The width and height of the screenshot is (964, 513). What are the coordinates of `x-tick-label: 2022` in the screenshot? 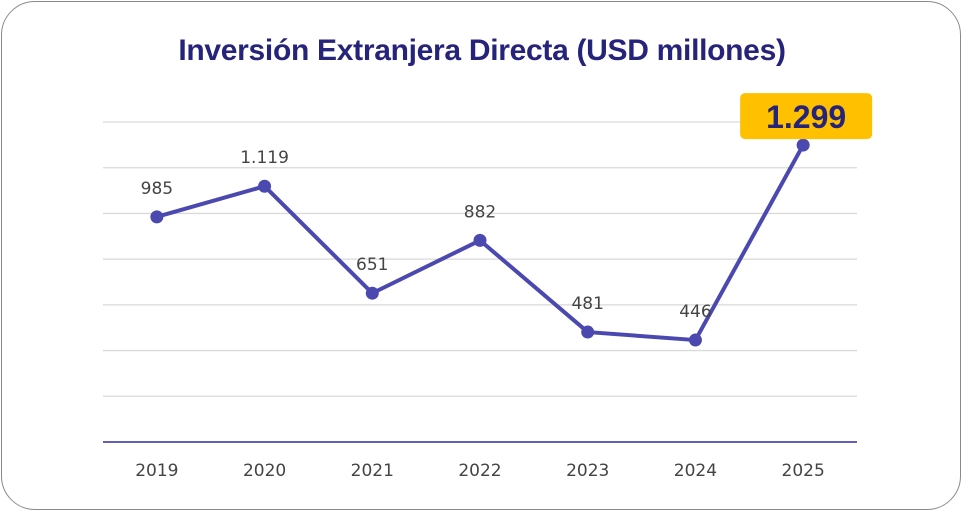 It's located at (479, 471).